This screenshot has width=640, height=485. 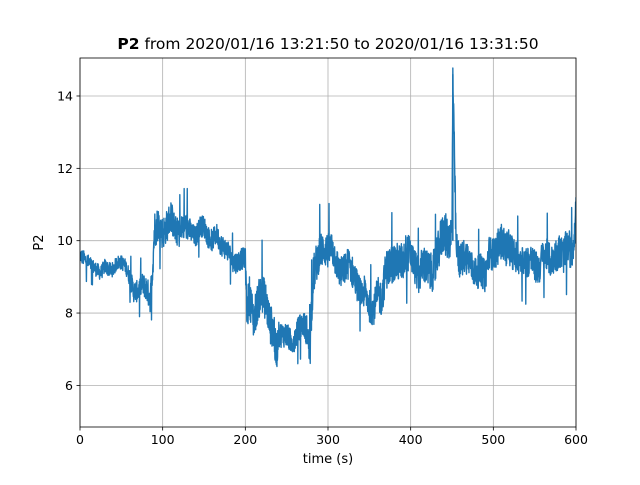 What do you see at coordinates (163, 439) in the screenshot?
I see `x-tick-label: 100` at bounding box center [163, 439].